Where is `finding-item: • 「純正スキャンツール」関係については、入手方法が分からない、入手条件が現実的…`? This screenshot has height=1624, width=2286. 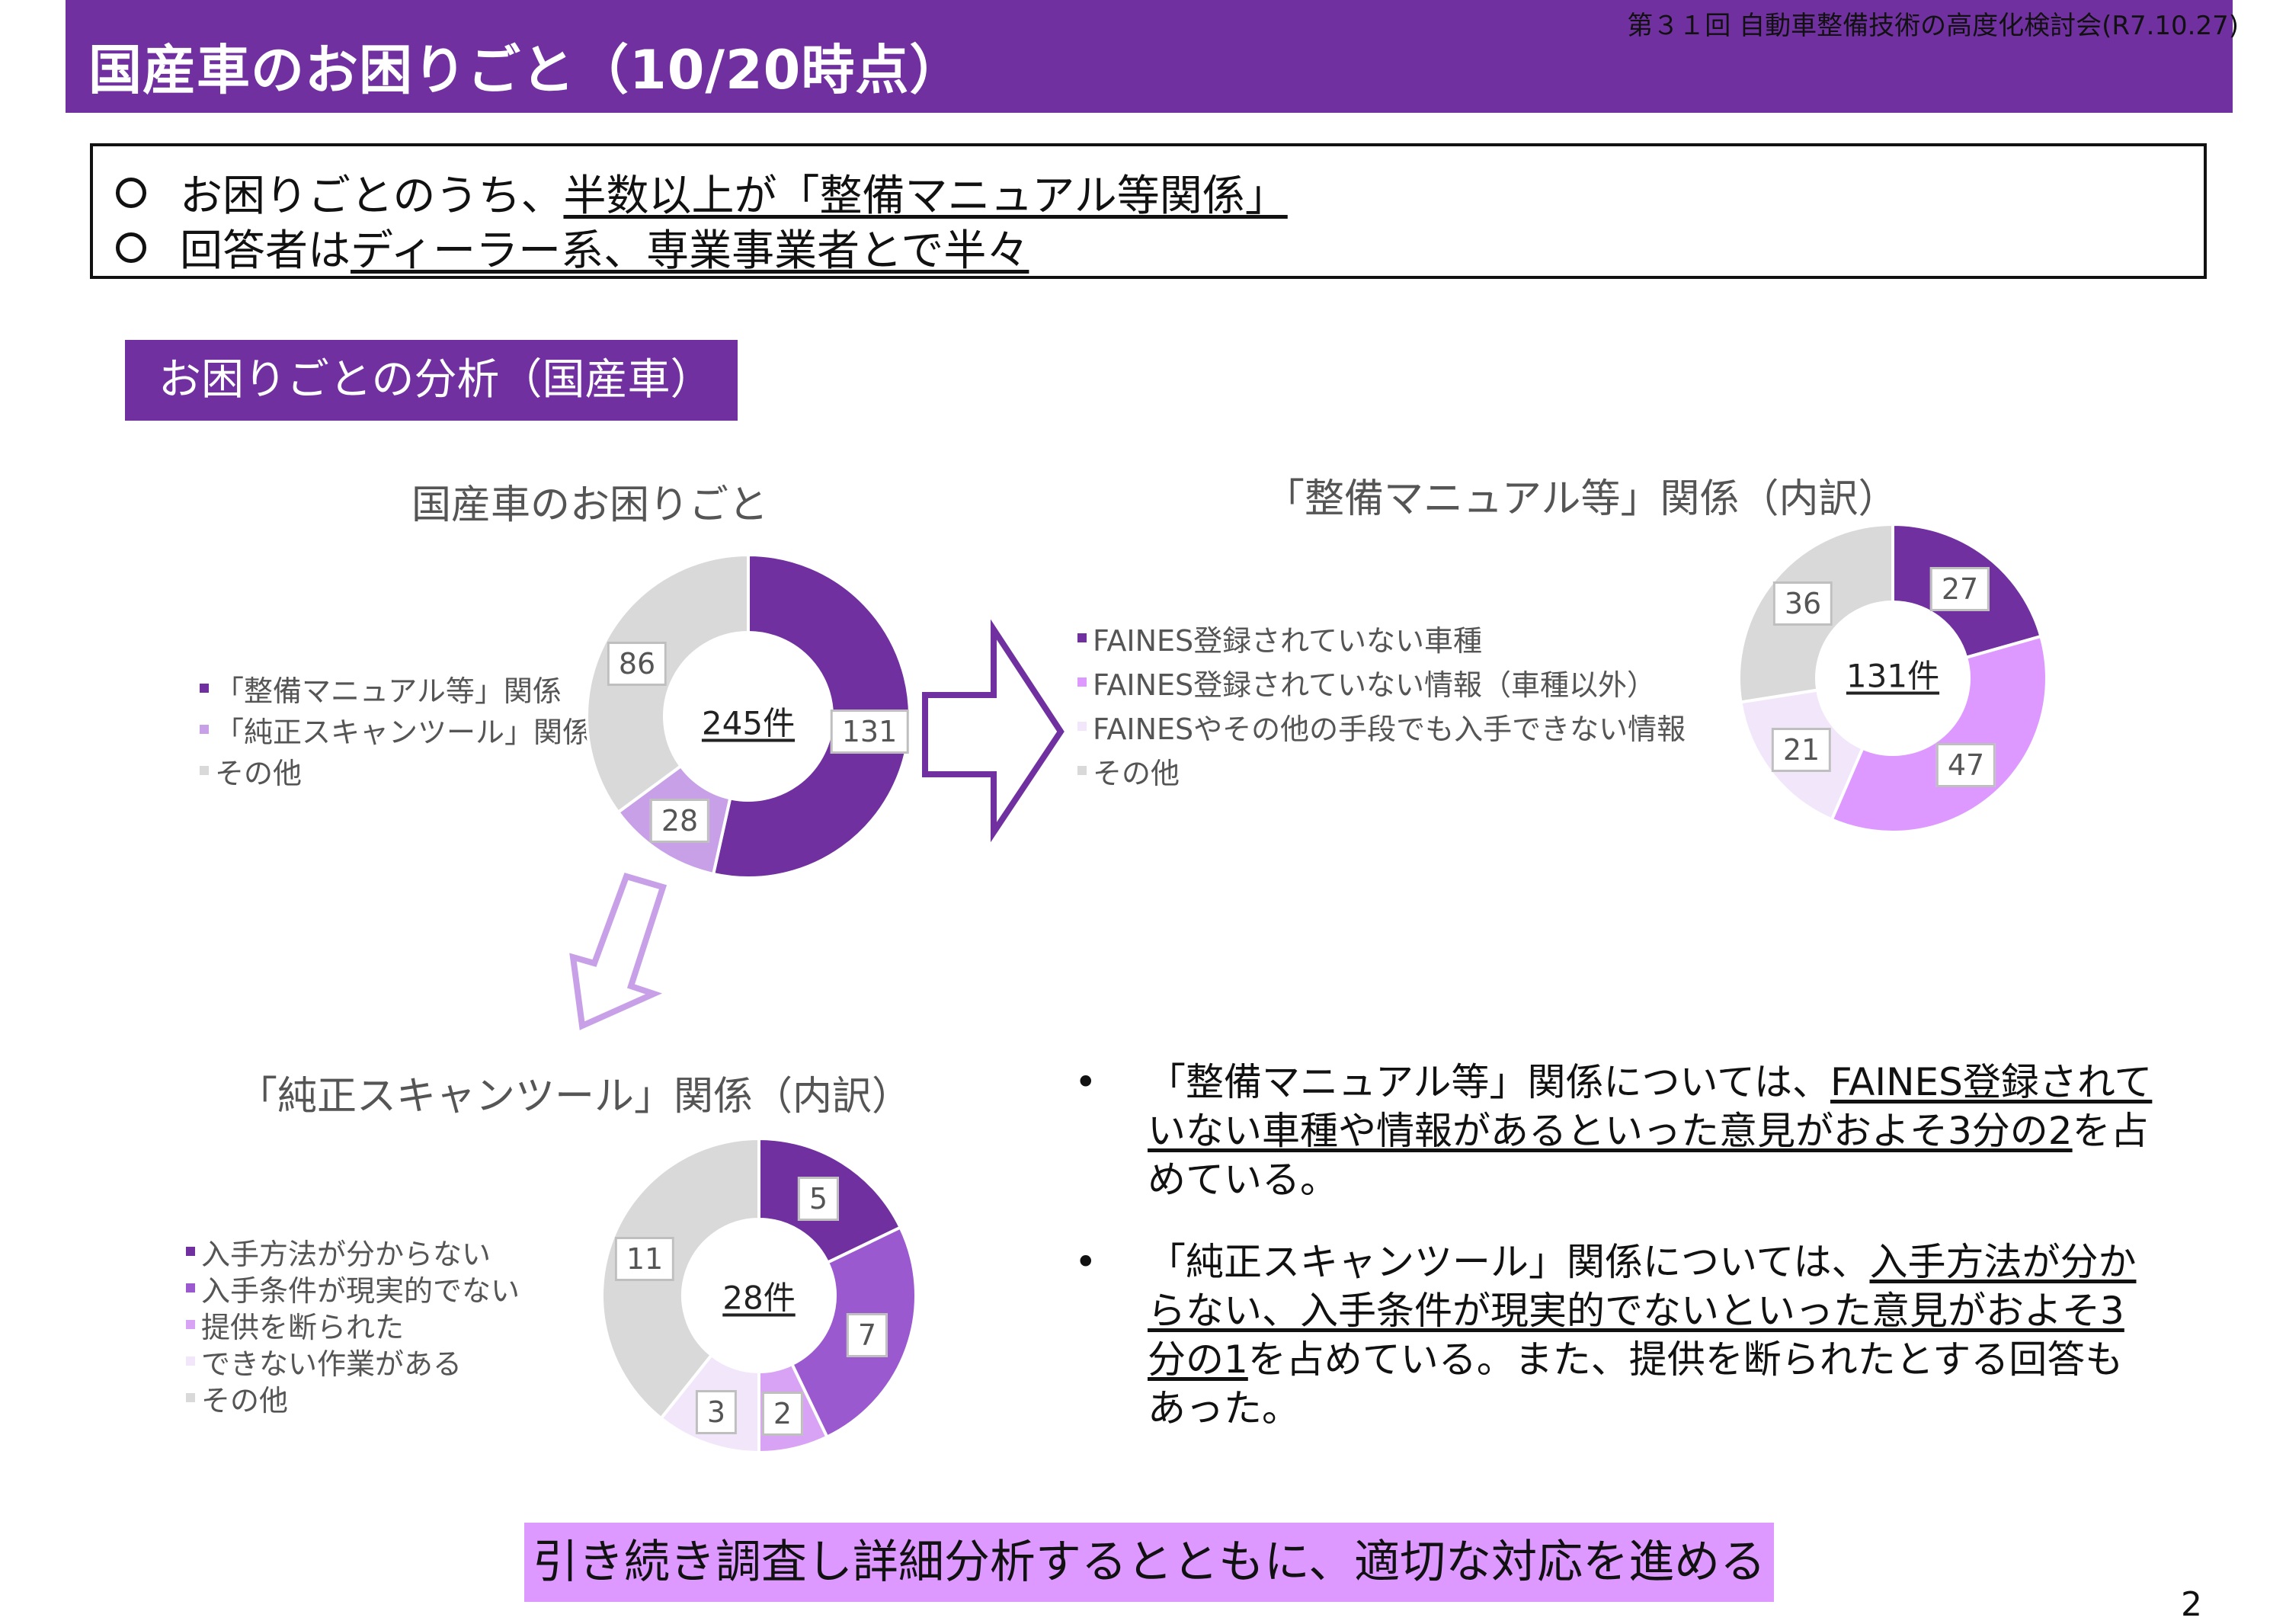
finding-item: • 「純正スキャンツール」関係については、入手方法が分からない、入手条件が現実的… is located at coordinates (1615, 1336).